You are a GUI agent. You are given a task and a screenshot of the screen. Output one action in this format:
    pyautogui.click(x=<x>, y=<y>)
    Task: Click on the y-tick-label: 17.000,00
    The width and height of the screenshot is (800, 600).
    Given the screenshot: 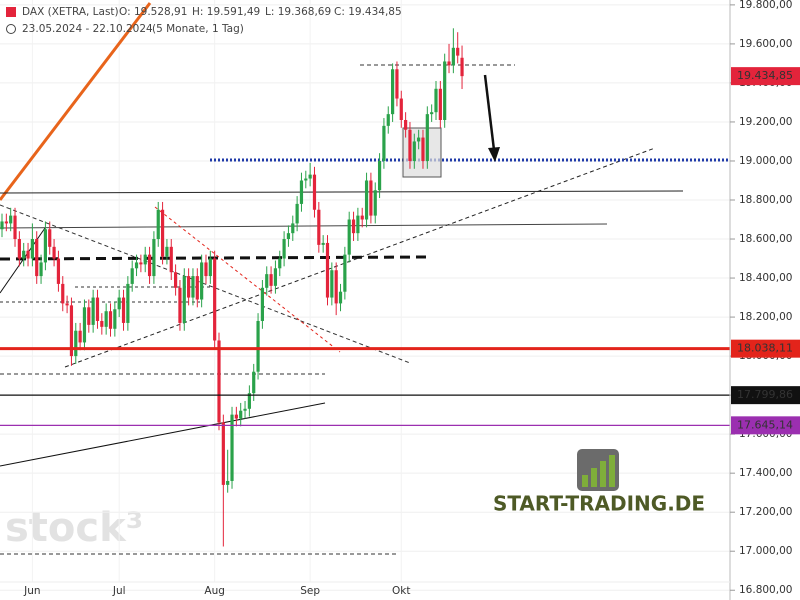 What is the action you would take?
    pyautogui.click(x=765, y=551)
    